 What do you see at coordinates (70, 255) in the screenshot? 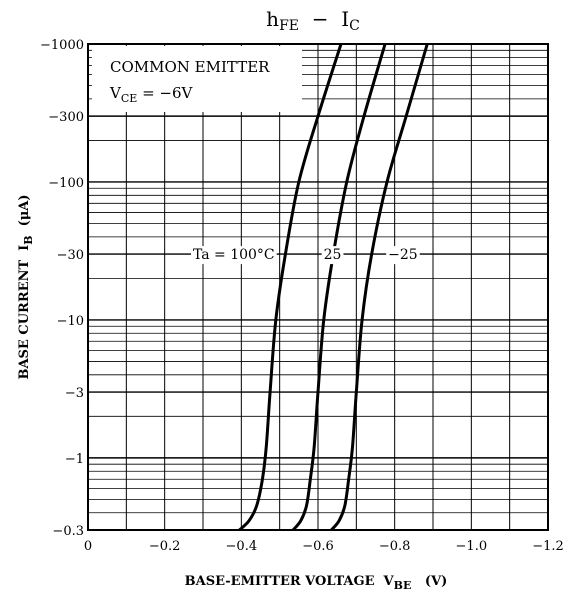
I see `y-tick-label: −30` at bounding box center [70, 255].